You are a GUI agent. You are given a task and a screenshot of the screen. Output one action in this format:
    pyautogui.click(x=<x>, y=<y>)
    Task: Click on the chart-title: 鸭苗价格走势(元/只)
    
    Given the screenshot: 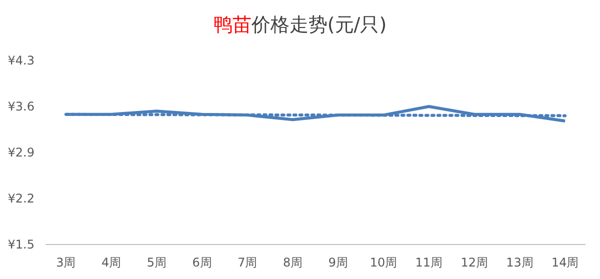 What is the action you would take?
    pyautogui.click(x=300, y=25)
    